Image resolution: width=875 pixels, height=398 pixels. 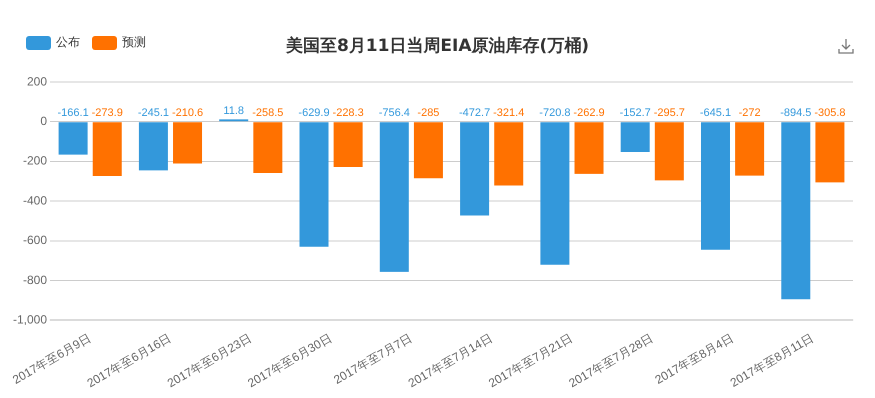 What do you see at coordinates (394, 113) in the screenshot?
I see `data-label: -756.4` at bounding box center [394, 113].